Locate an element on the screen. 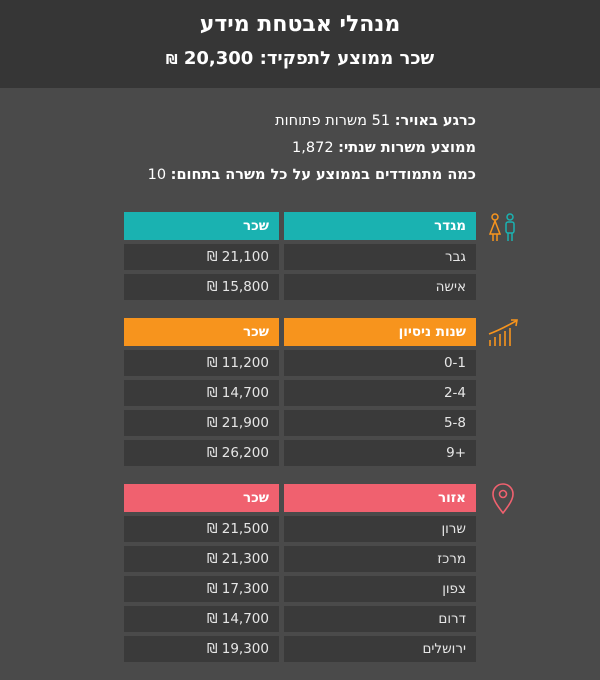  stat-label: ממוצע משרות שנתי: is located at coordinates (407, 148).